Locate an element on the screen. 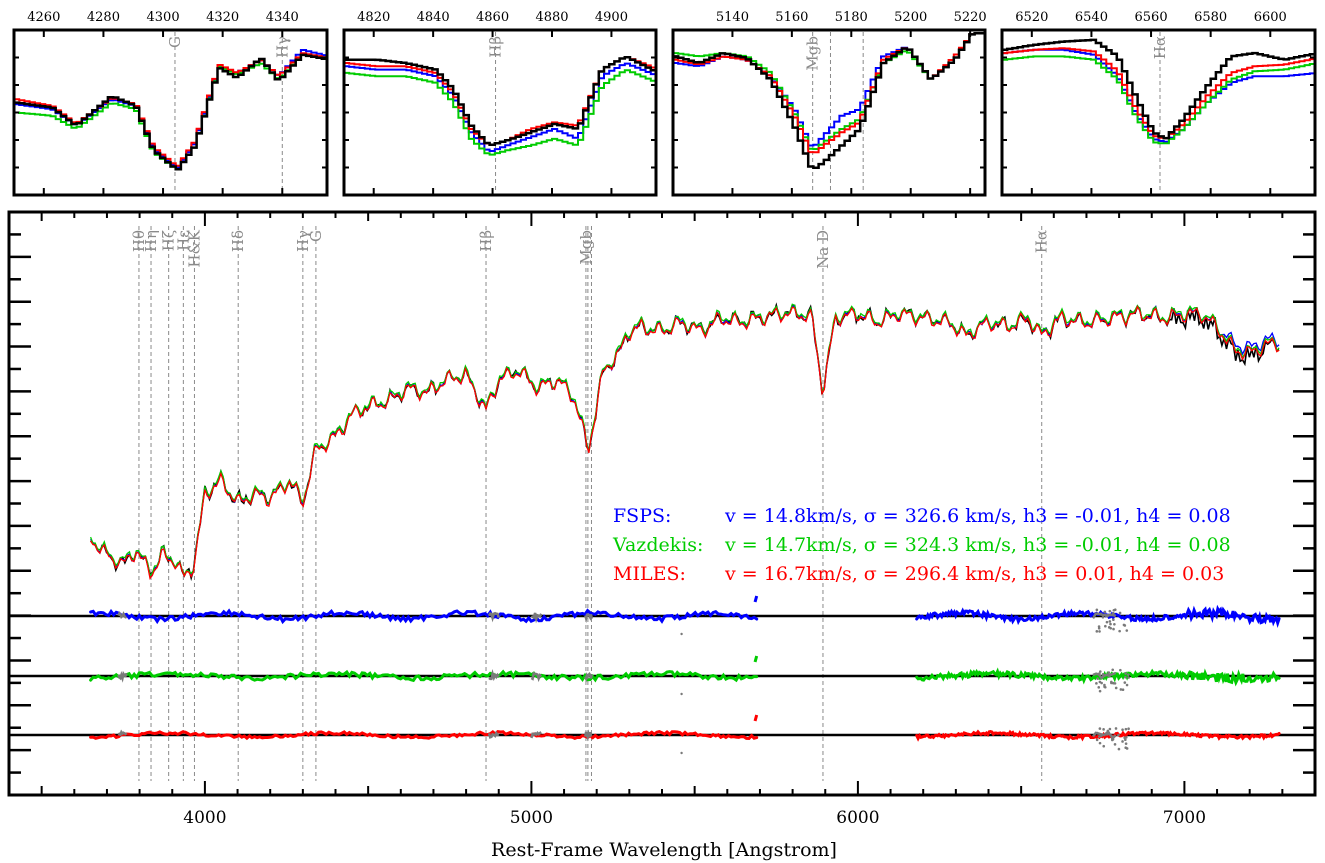 This screenshot has width=1325, height=863. x-tick-label: 4900 is located at coordinates (611, 17).